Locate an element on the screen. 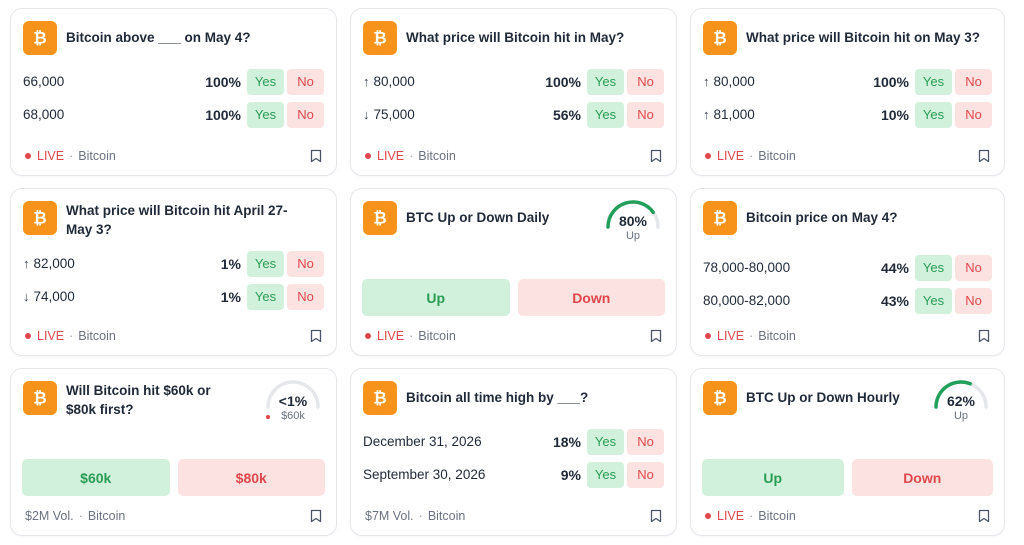 The width and height of the screenshot is (1024, 545). card-title: Bitcoin above ___ on May 4? is located at coordinates (158, 37).